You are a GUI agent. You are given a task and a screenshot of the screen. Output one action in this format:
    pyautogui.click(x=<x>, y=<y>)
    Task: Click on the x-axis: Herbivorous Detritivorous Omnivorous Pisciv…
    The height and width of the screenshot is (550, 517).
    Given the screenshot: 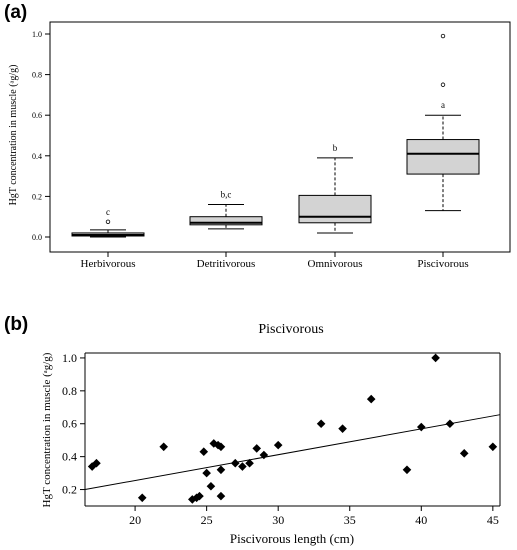 What is the action you would take?
    pyautogui.click(x=275, y=261)
    